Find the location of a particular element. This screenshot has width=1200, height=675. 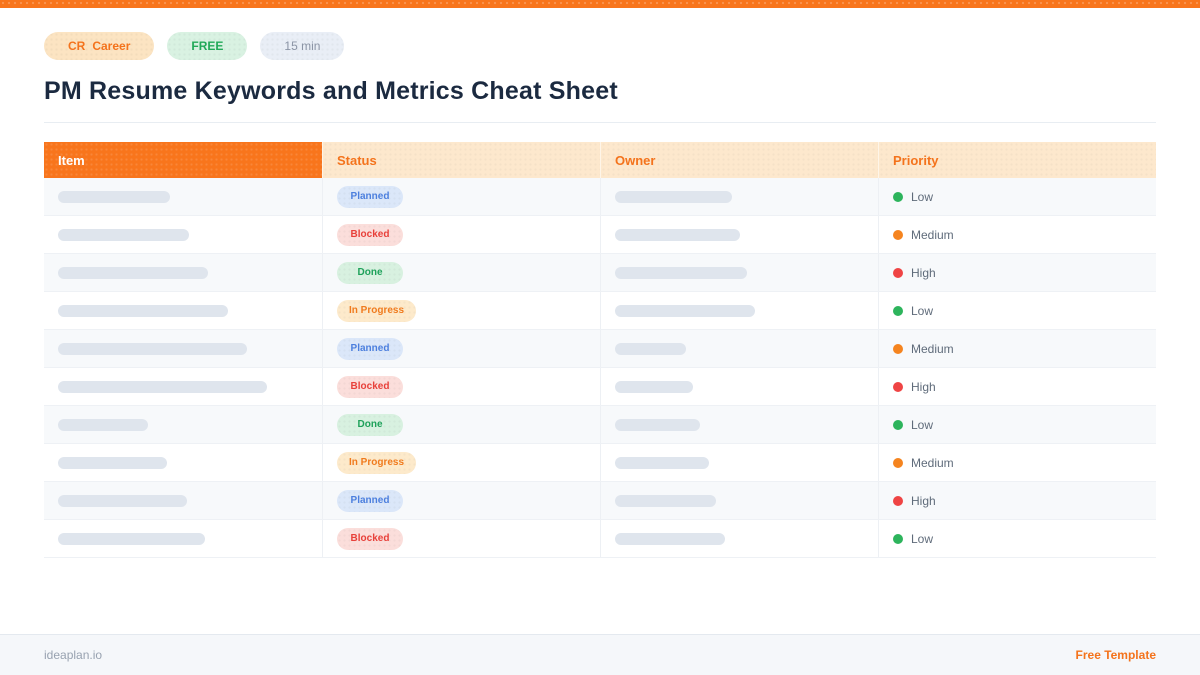

table-row: Blocked Low is located at coordinates (600, 539).